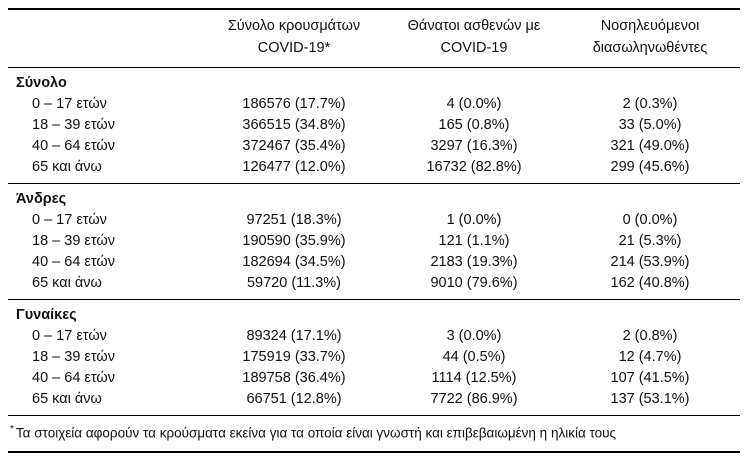  I want to click on cell-intubated: 299 (45.6%), so click(650, 166).